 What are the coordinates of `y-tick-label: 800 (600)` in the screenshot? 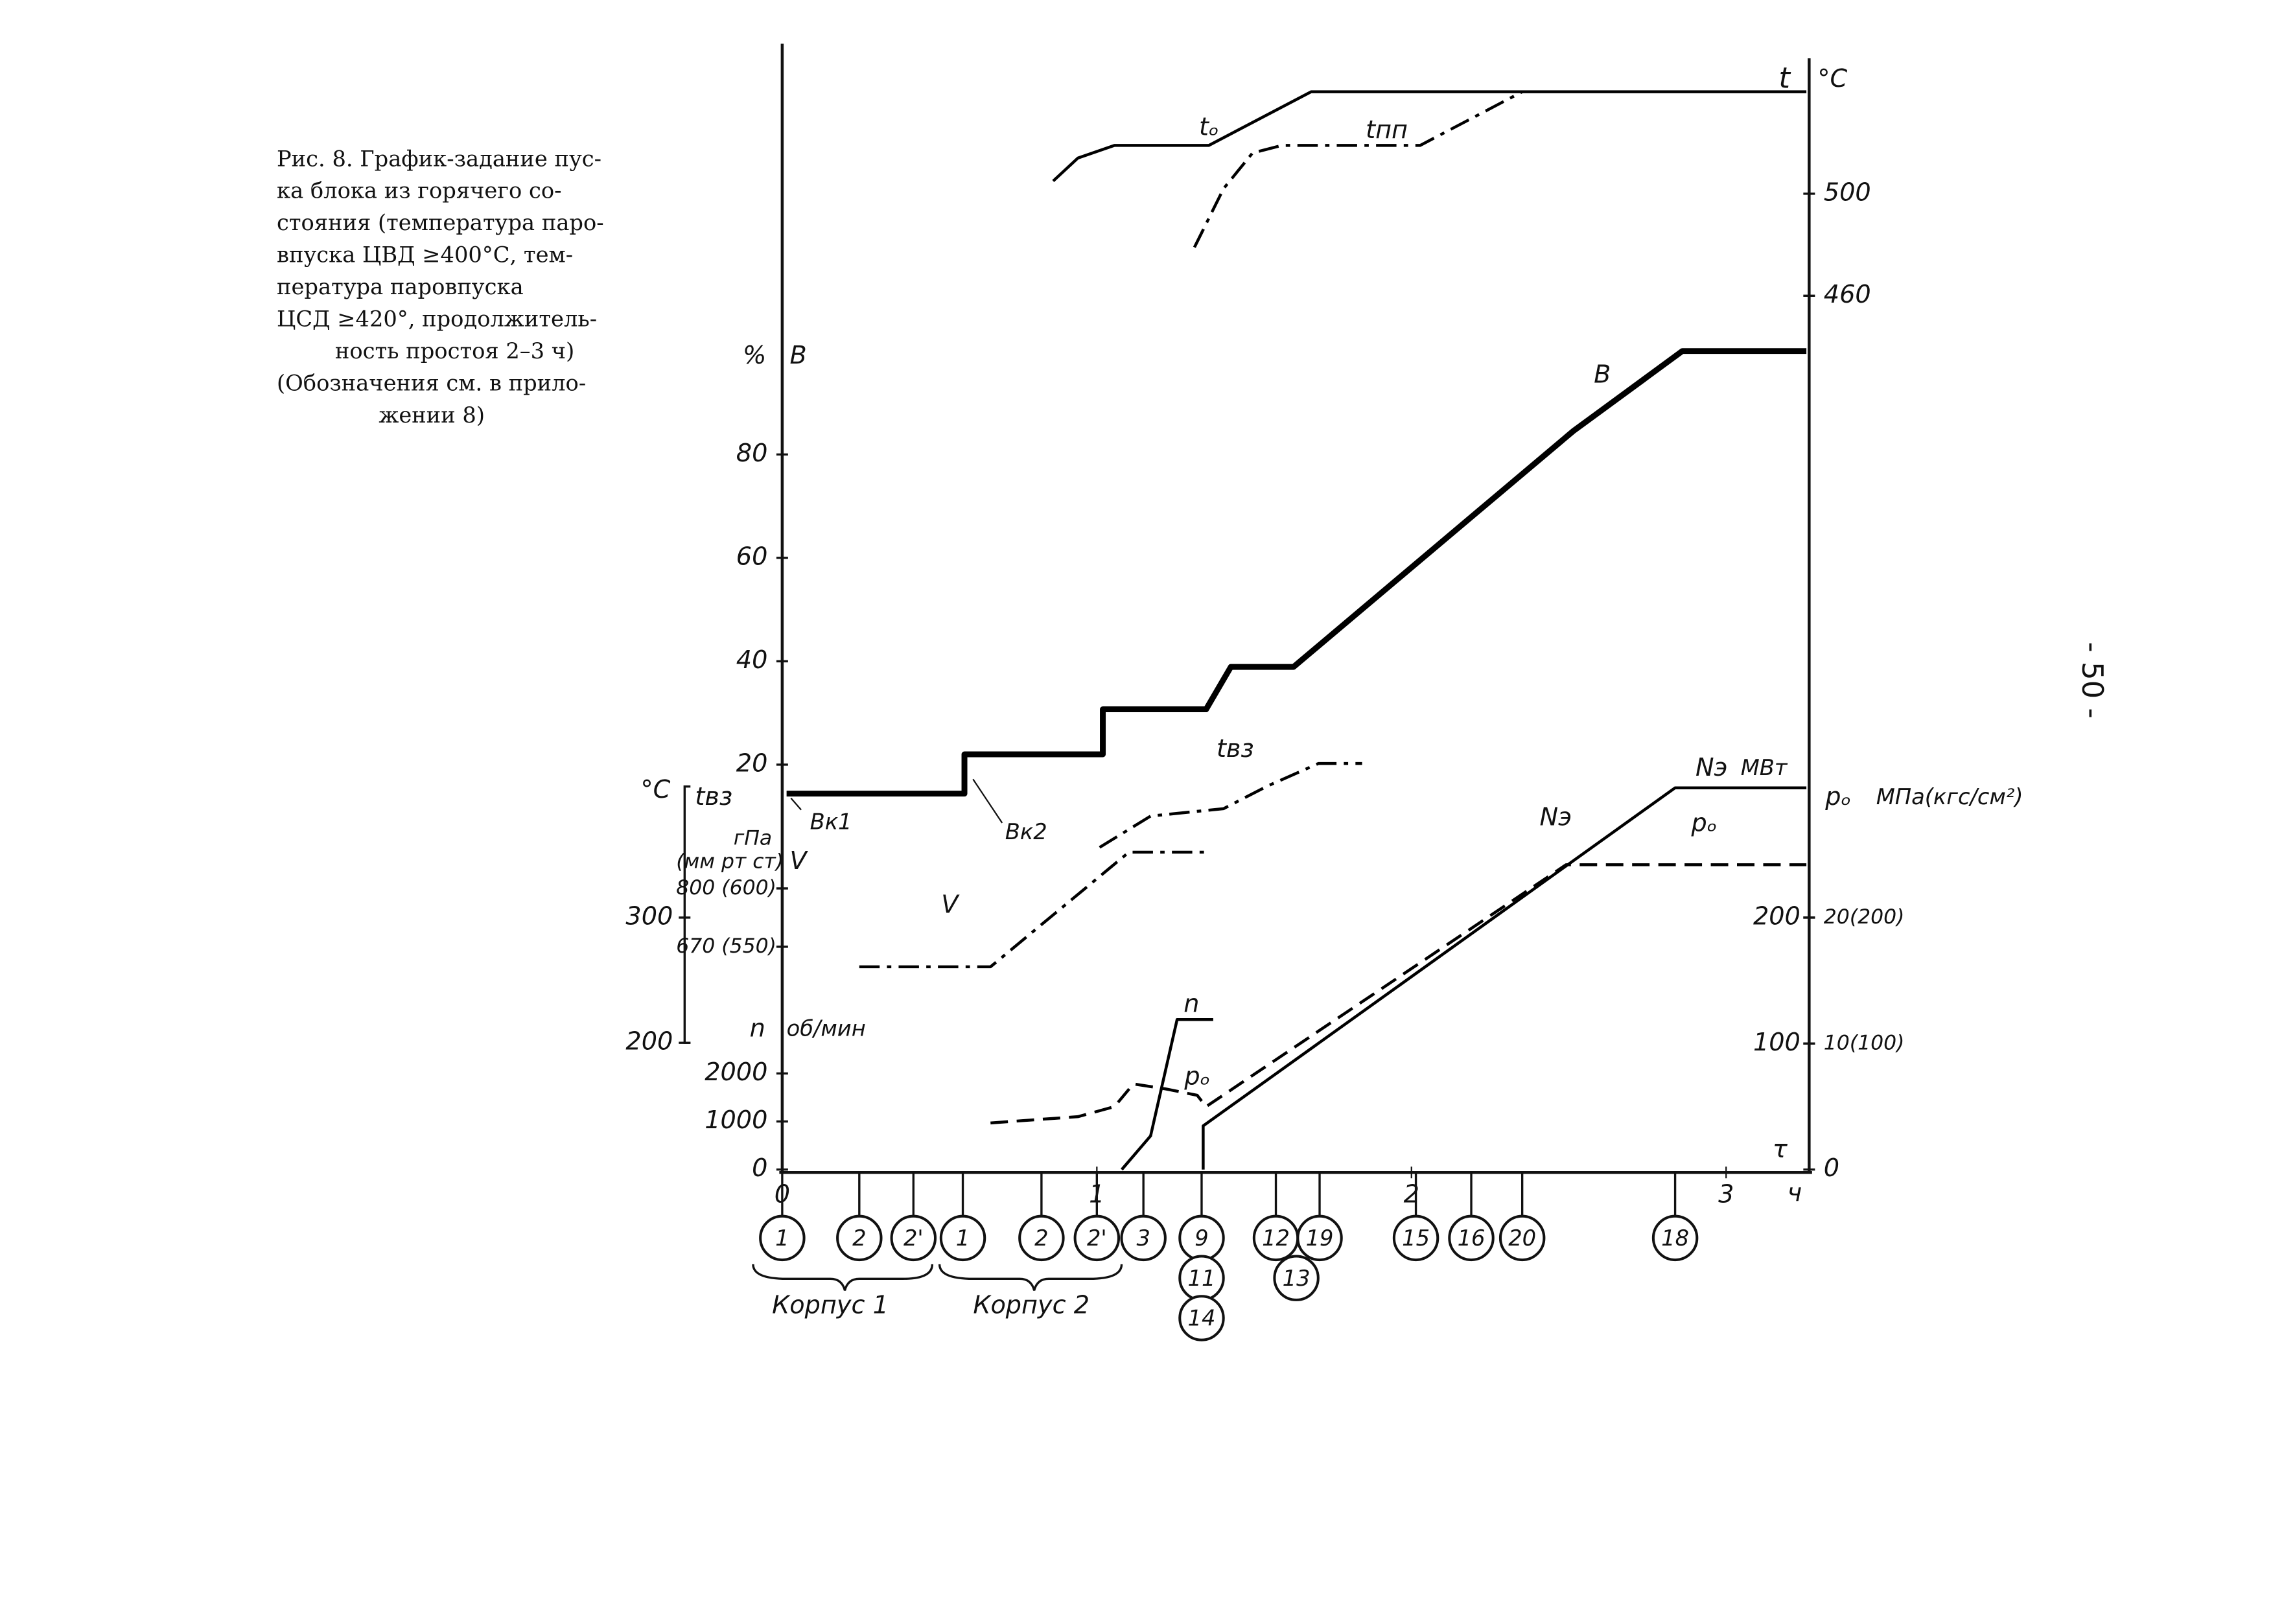 It's located at (726, 887).